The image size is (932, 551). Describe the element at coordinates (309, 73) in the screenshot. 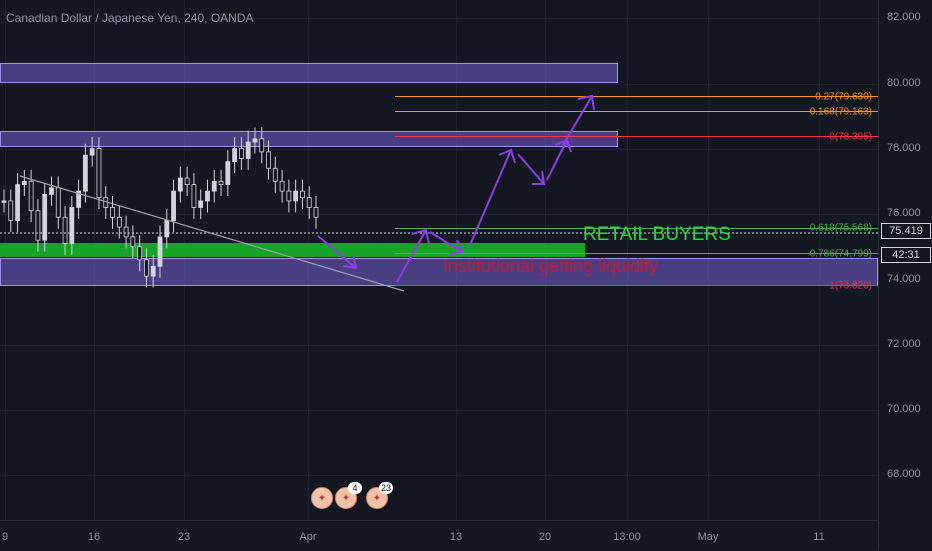

I see `resistance-zone-upper` at that location.